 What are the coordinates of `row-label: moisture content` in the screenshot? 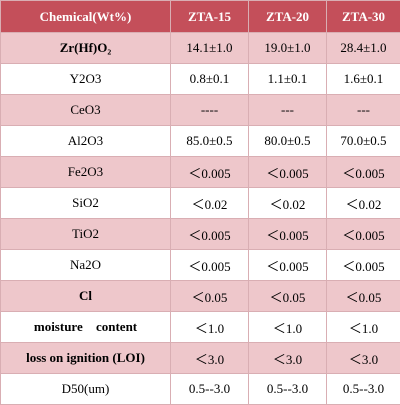 It's located at (86, 327).